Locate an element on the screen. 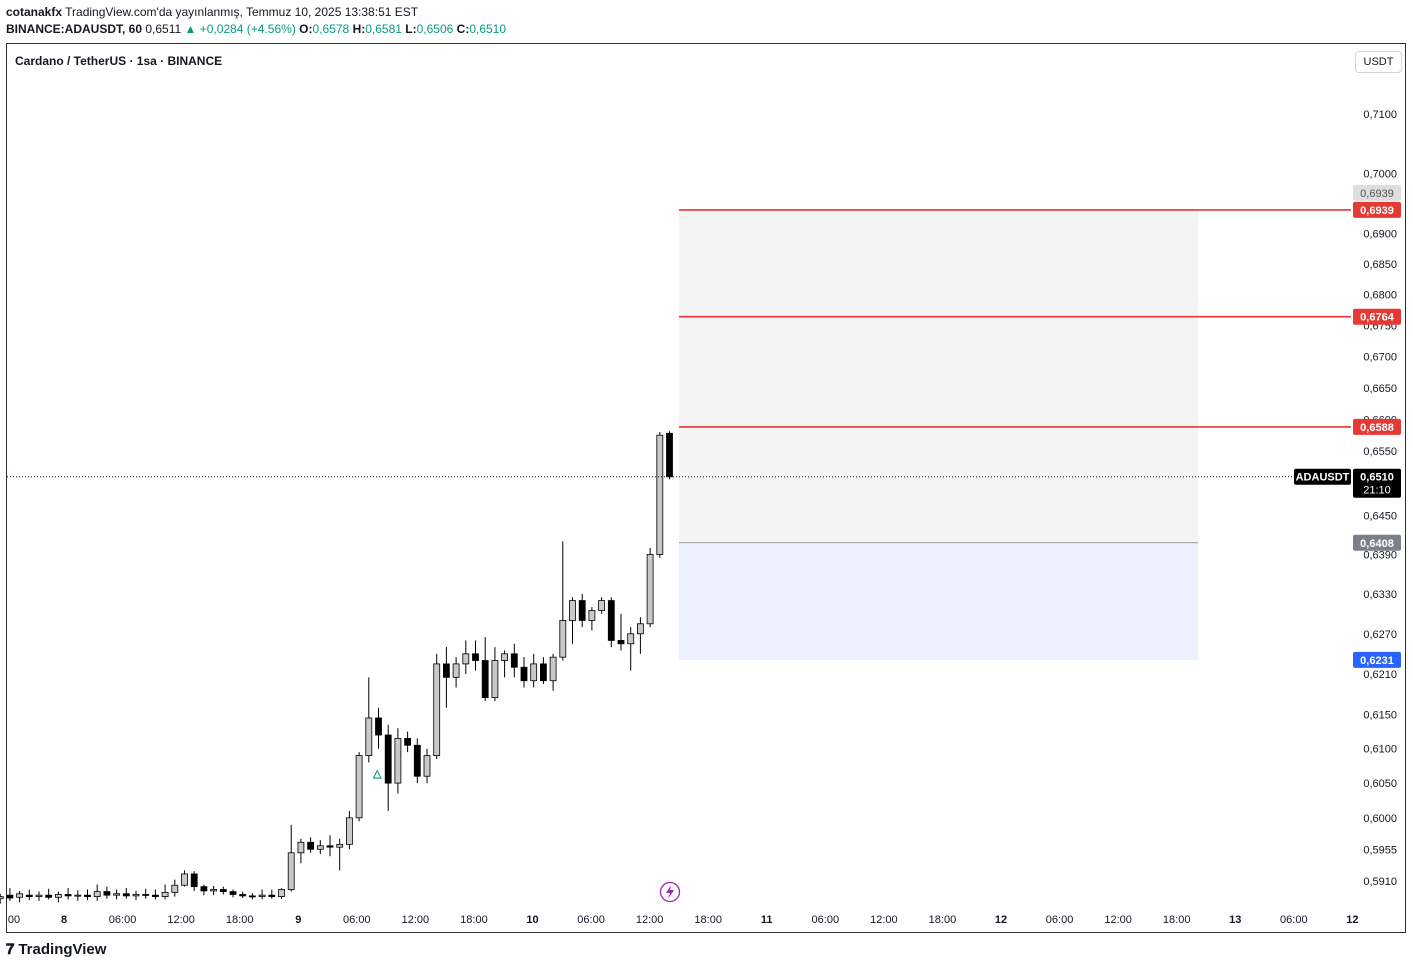 This screenshot has width=1413, height=970. y-tick-label: 0,6000 is located at coordinates (1380, 819).